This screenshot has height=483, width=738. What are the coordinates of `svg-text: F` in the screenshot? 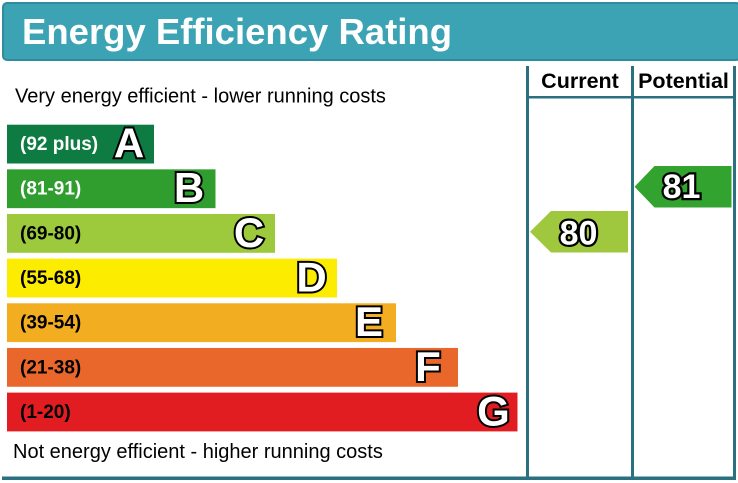 It's located at (428, 366).